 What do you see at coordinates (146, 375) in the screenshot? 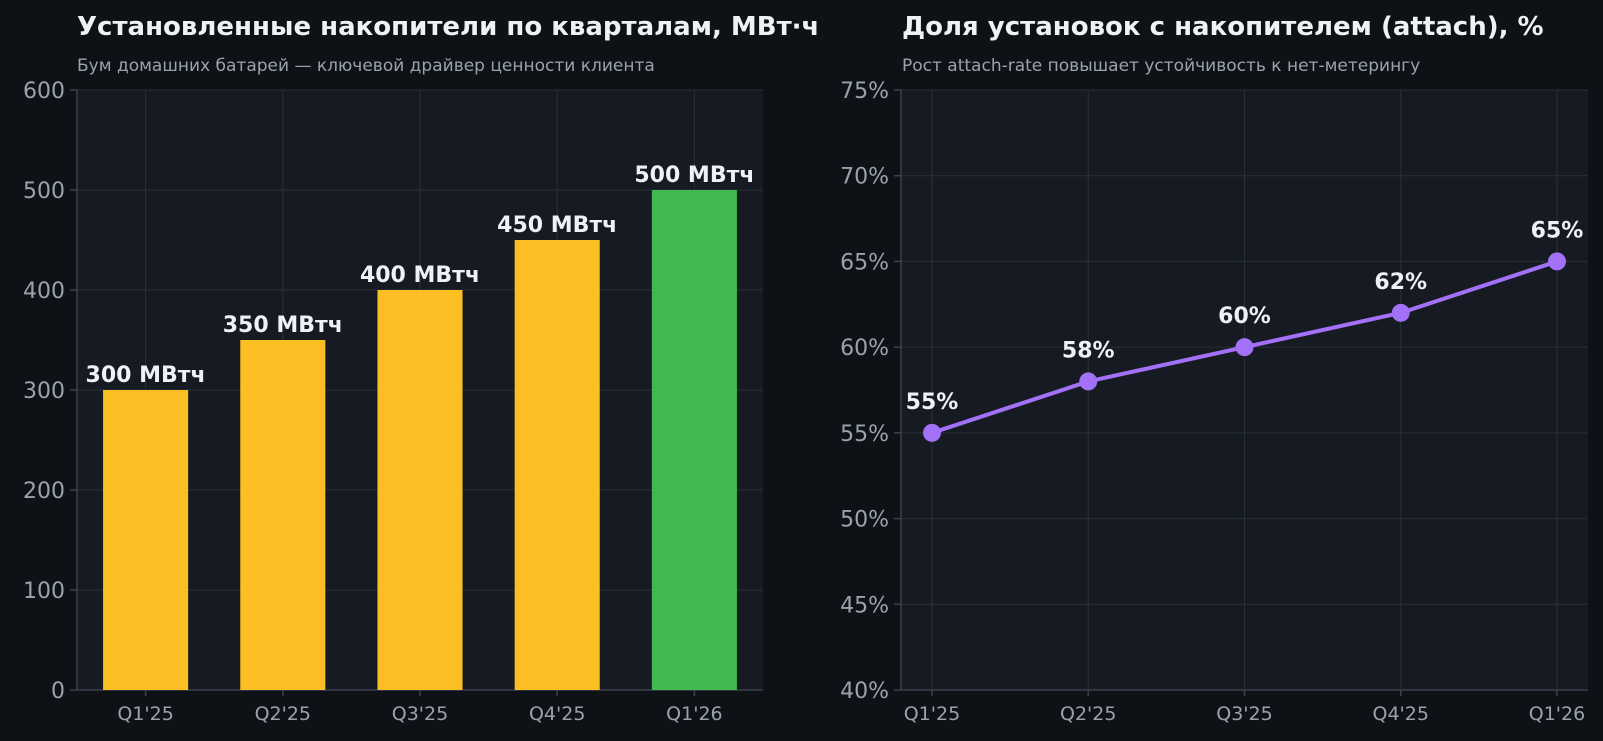
I see `bar-value-label: 300 МВтч` at bounding box center [146, 375].